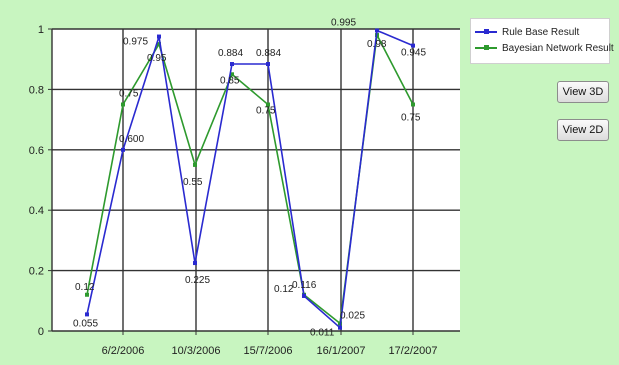  I want to click on x-tick-label: 15/7/2006, so click(268, 351).